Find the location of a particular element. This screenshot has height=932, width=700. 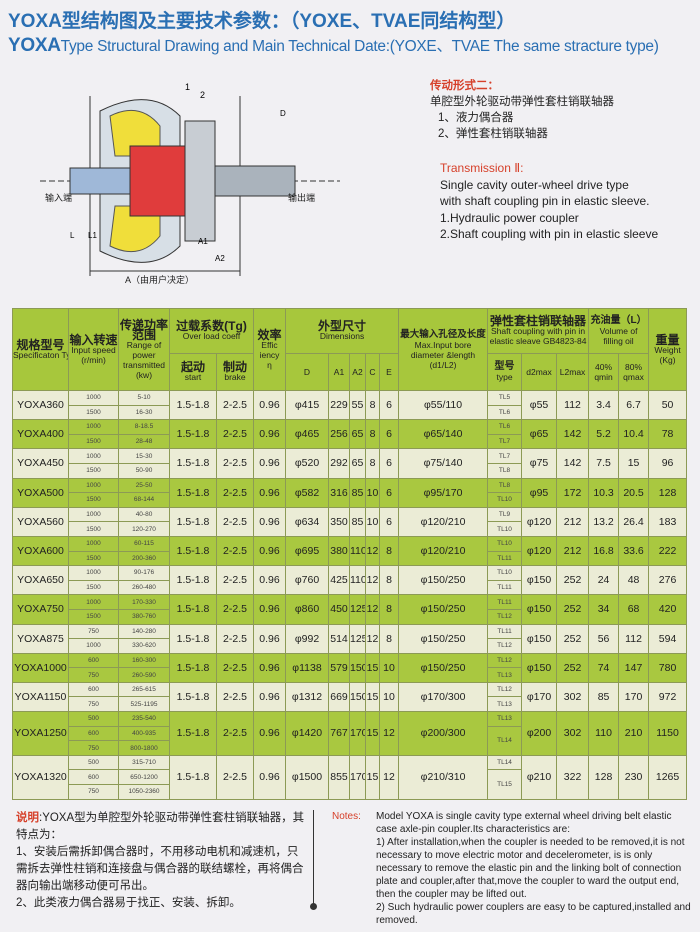

cell-power: 28-48 is located at coordinates (144, 441).